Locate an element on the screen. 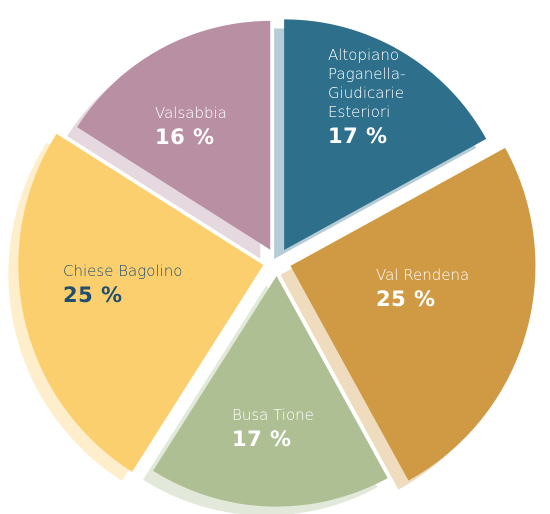  slice-label: Busa Tione 17 % is located at coordinates (292, 429).